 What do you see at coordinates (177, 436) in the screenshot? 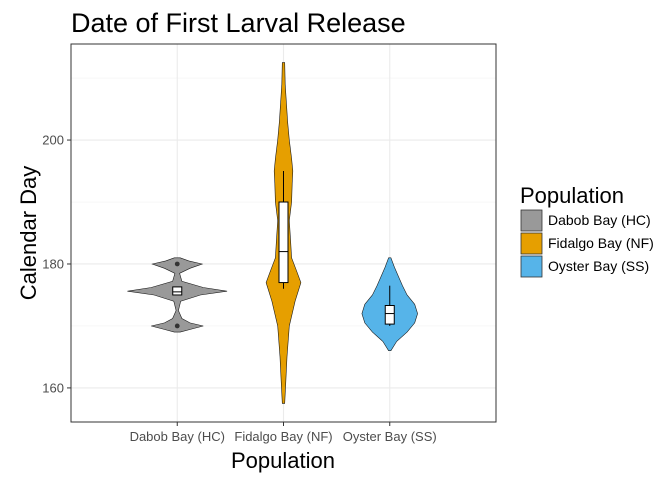
I see `x-tick-label: Dabob Bay (HC)` at bounding box center [177, 436].